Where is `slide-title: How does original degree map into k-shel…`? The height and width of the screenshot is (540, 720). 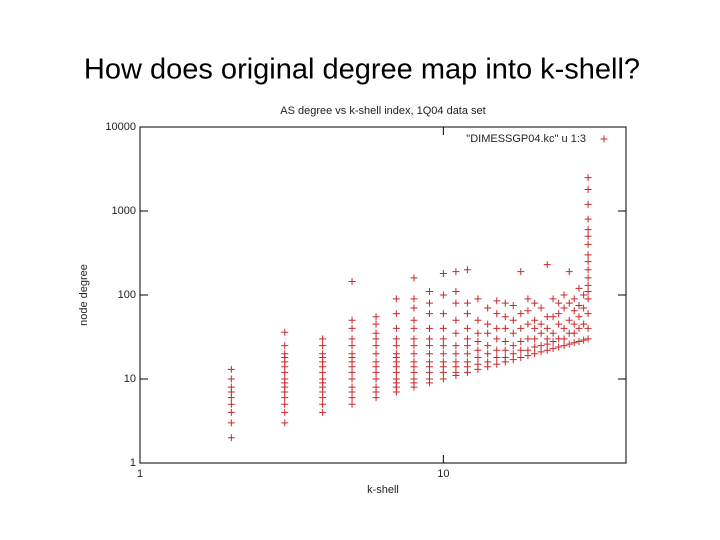
slide-title: How does original degree map into k-shel… is located at coordinates (362, 70).